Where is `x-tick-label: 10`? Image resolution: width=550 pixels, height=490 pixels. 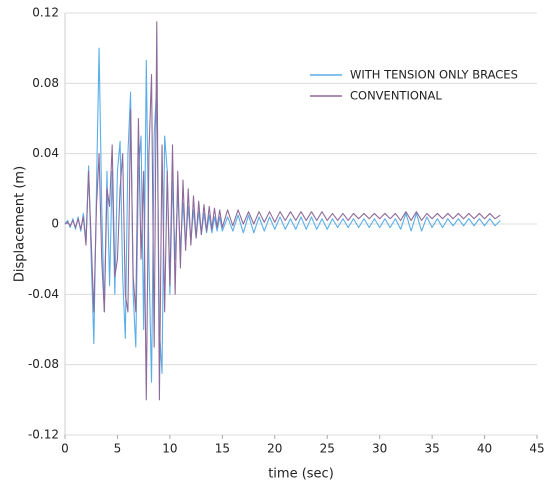 x-tick-label: 10 is located at coordinates (169, 449).